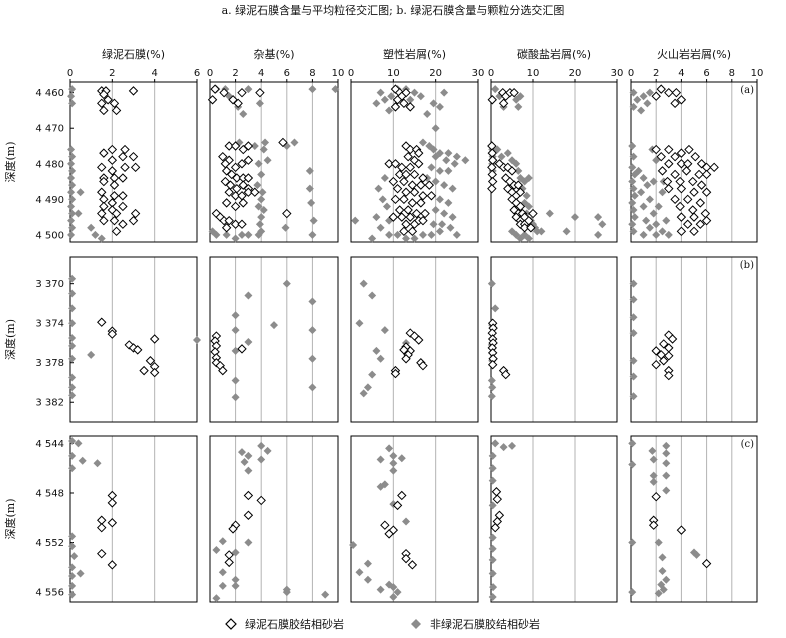 The width and height of the screenshot is (786, 638). Describe the element at coordinates (49, 164) in the screenshot. I see `y-tick-label: 4 480` at that location.